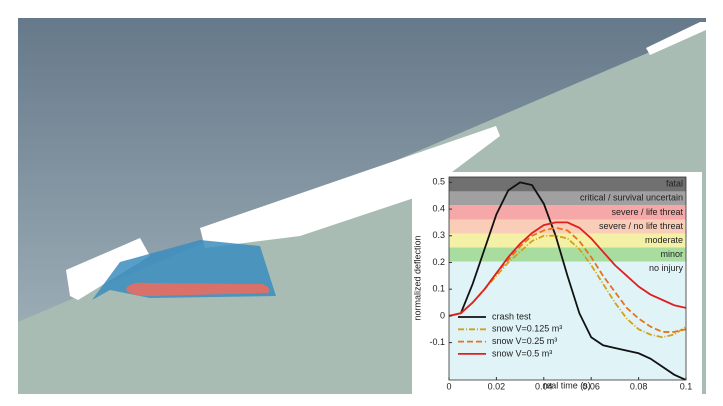 Image resolution: width=723 pixels, height=406 pixels. What do you see at coordinates (666, 268) in the screenshot?
I see `band-label: no injury` at bounding box center [666, 268].